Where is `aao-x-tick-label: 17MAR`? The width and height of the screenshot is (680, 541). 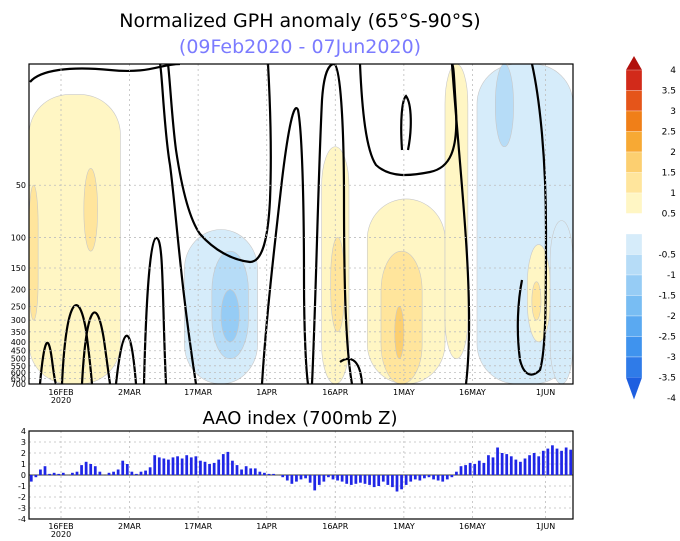 aao-x-tick-label: 17MAR is located at coordinates (198, 526).